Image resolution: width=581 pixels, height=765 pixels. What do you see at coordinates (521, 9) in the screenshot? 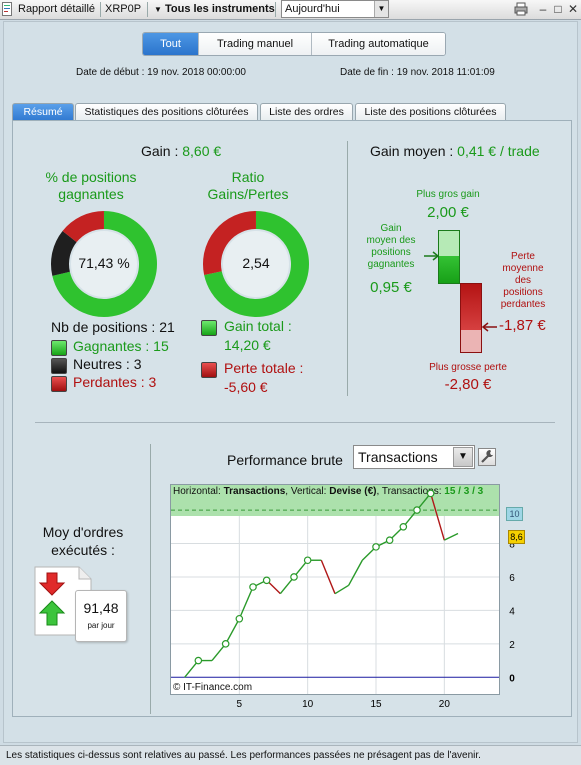
I see `printer-icon` at bounding box center [521, 9].